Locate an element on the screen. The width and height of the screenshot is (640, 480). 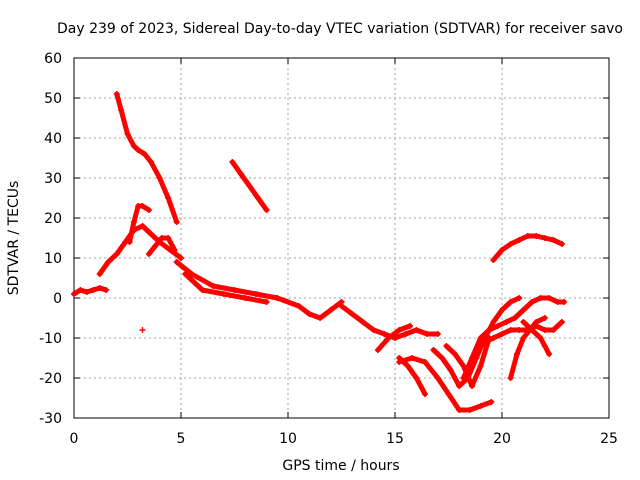
y-tick-label: -20 is located at coordinates (50, 379).